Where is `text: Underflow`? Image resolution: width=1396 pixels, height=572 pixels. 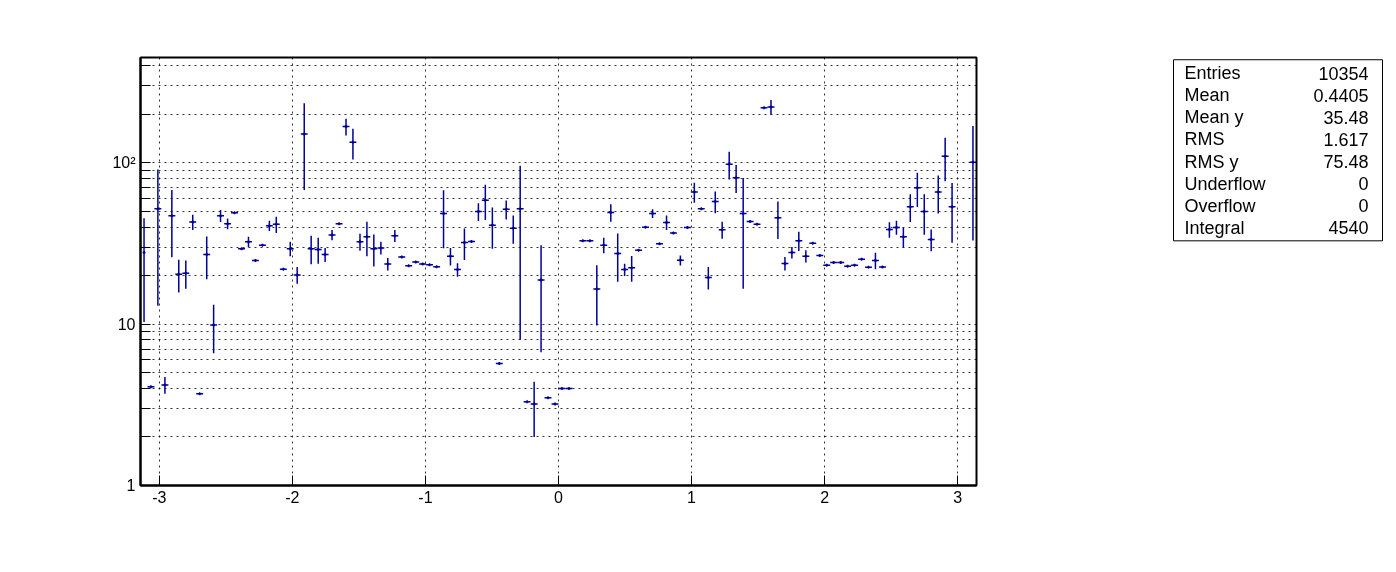 text: Underflow is located at coordinates (1225, 183).